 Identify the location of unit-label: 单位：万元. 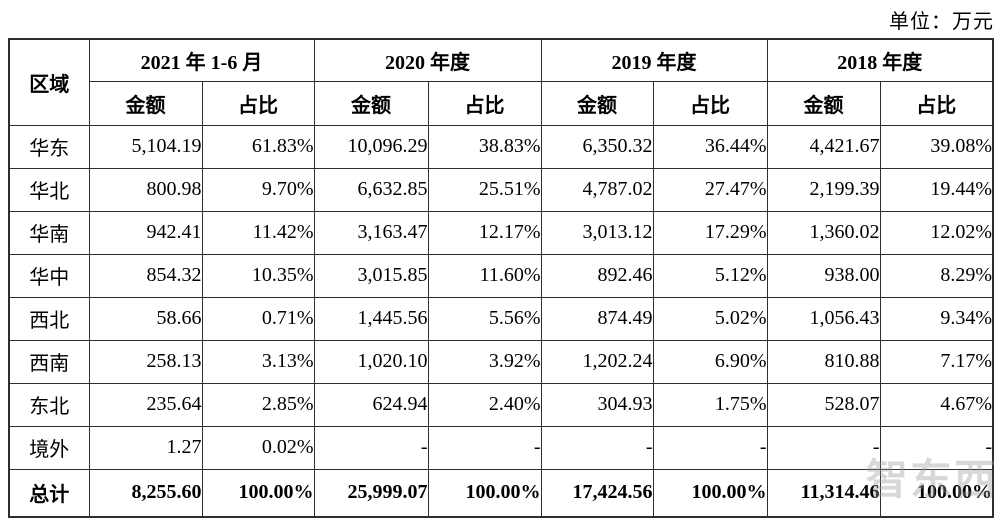
(941, 22).